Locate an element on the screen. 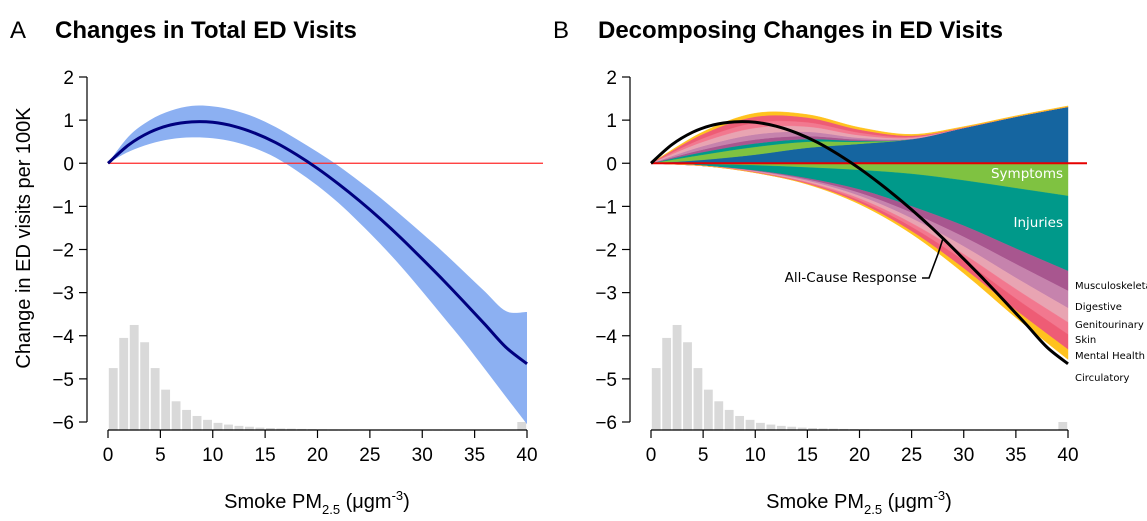 This screenshot has height=521, width=1147. x-tick-label: 20 is located at coordinates (317, 455).